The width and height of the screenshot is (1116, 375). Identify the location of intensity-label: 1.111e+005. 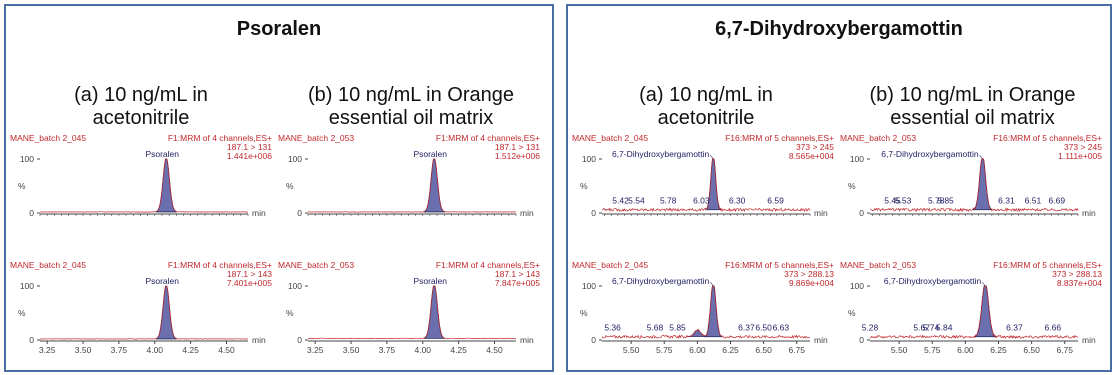
(1080, 156).